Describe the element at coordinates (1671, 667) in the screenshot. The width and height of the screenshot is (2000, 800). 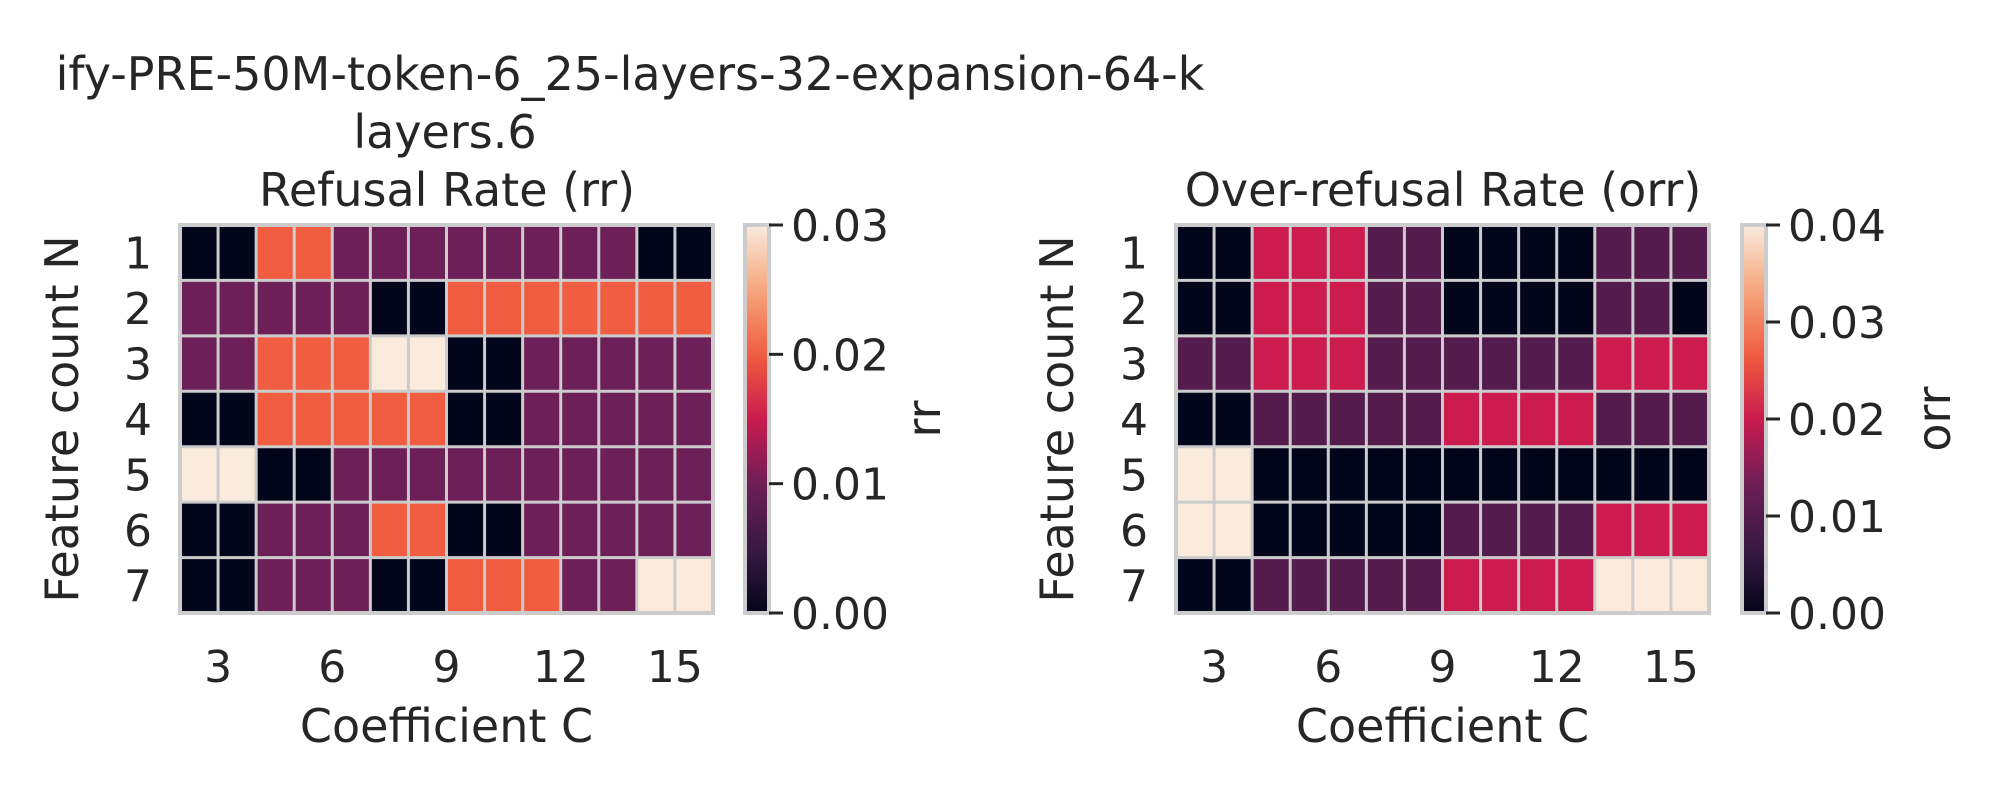
I see `x-tick-label: 15` at that location.